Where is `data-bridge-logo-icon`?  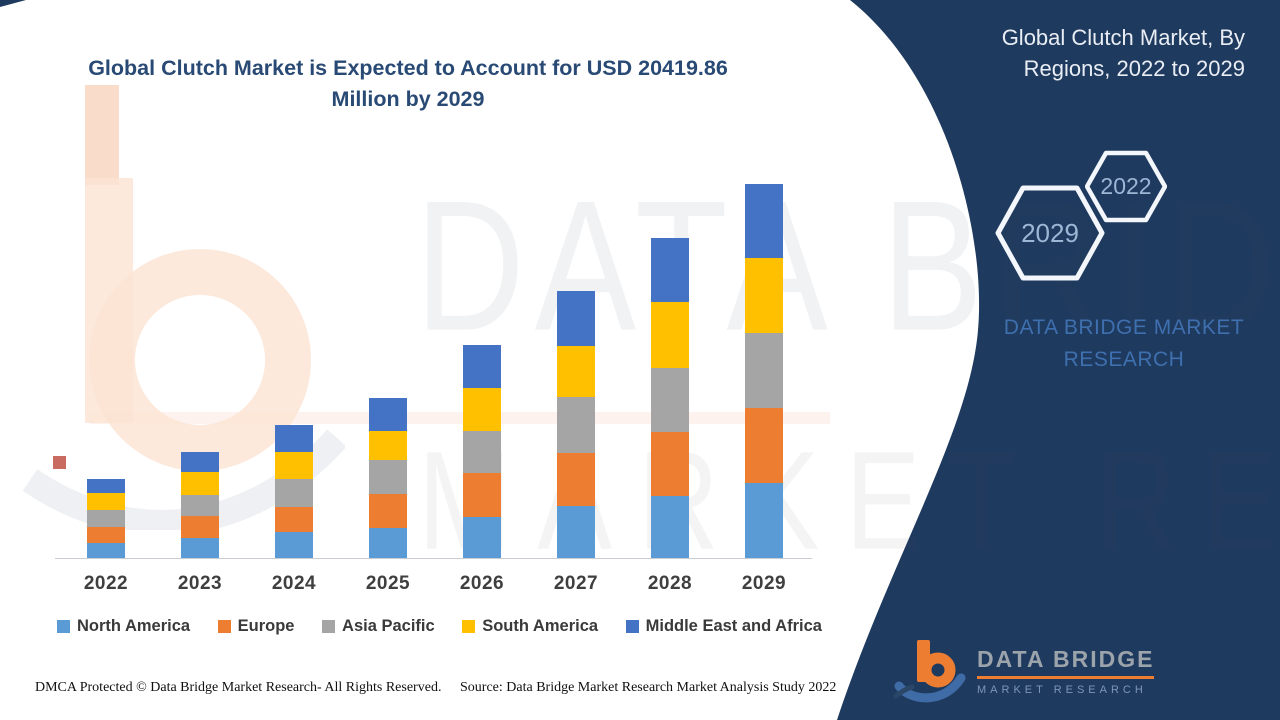
data-bridge-logo-icon is located at coordinates (929, 671).